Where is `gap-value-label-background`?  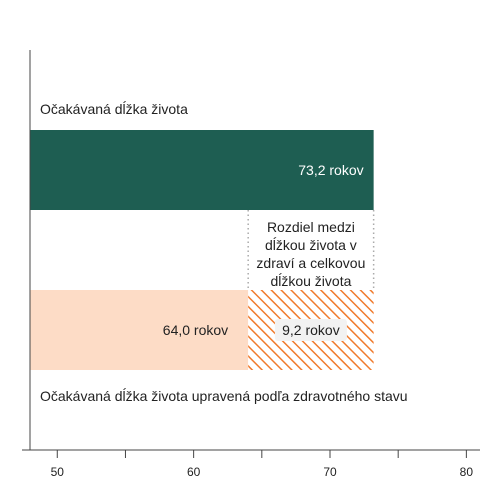 gap-value-label-background is located at coordinates (310, 330).